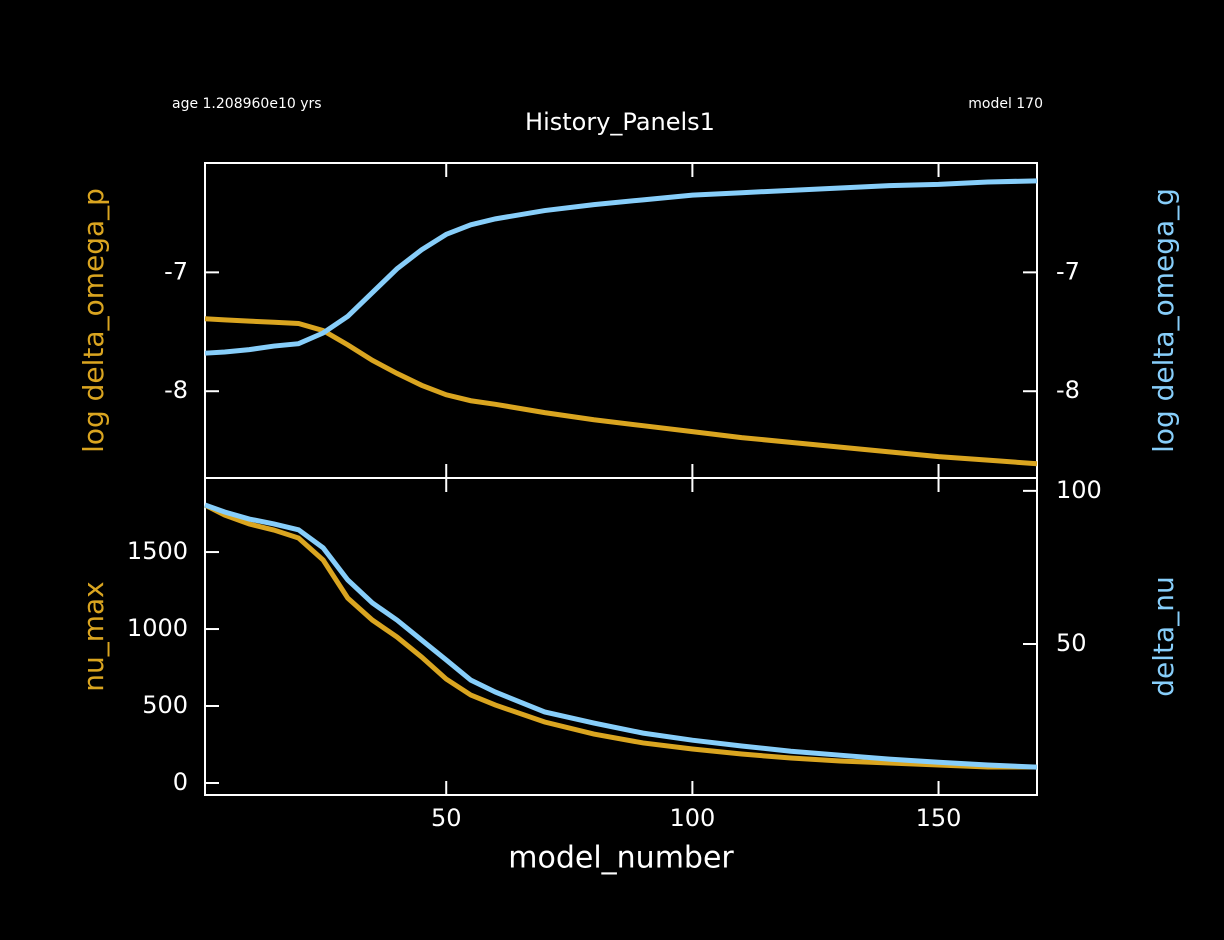  What do you see at coordinates (939, 818) in the screenshot?
I see `x-tick-label: 150` at bounding box center [939, 818].